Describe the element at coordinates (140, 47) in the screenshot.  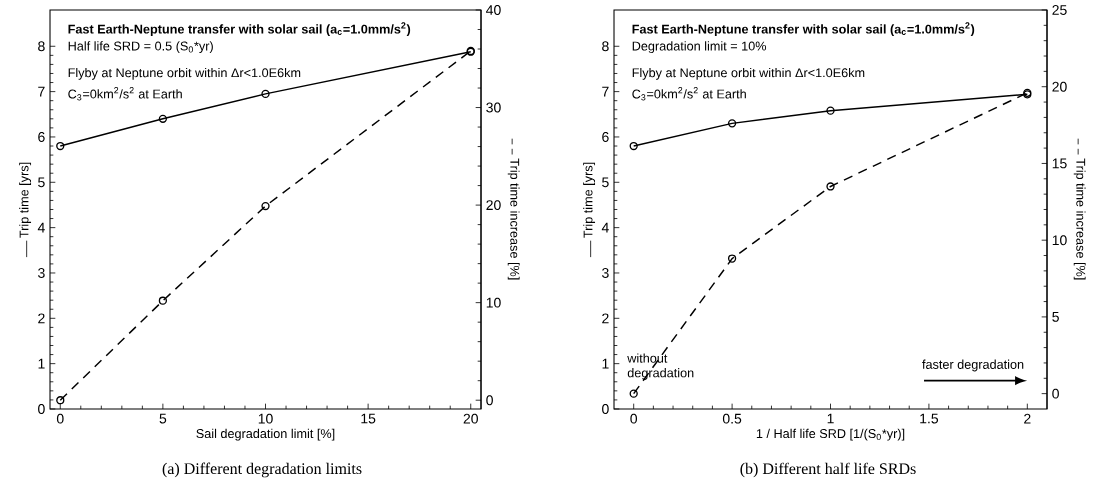
I see `annotation: Half life SRD = 0.5 (S$_{0}$*yr)` at that location.